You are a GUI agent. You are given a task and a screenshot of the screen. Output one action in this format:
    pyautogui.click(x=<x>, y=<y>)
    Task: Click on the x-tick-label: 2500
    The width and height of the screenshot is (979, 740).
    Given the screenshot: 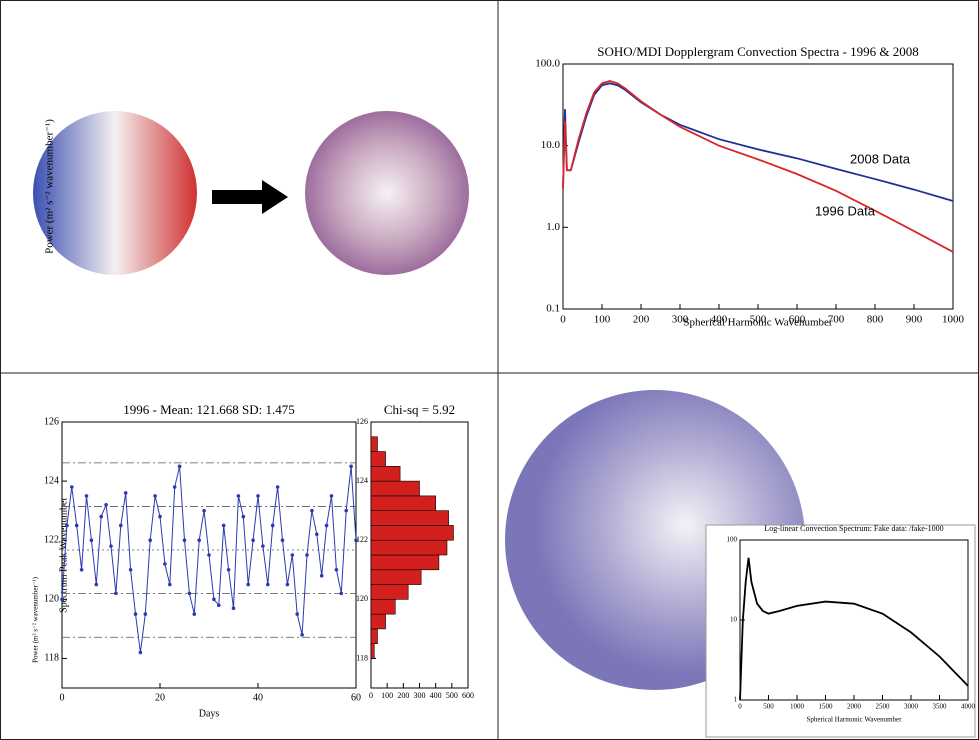 What is the action you would take?
    pyautogui.click(x=883, y=707)
    